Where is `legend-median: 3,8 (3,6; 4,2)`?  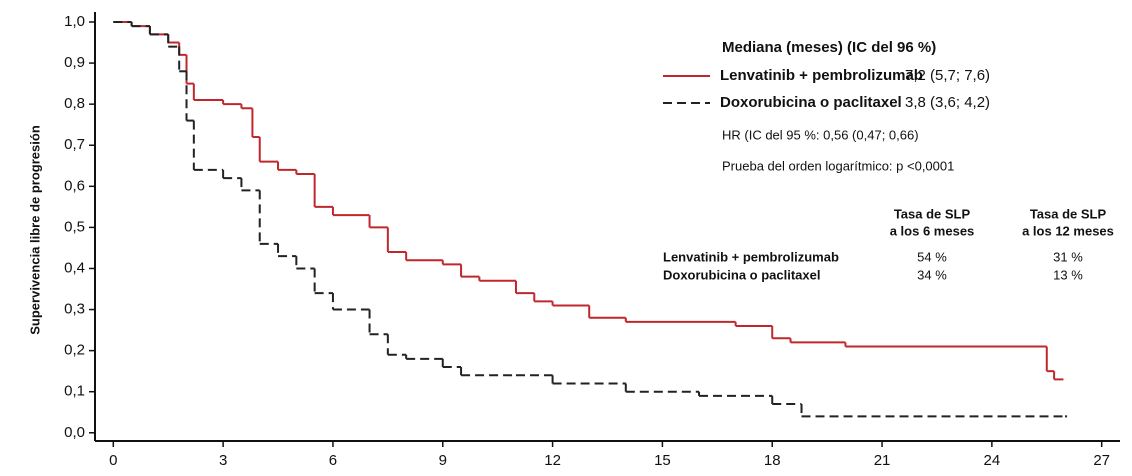
legend-median: 3,8 (3,6; 4,2) is located at coordinates (947, 102).